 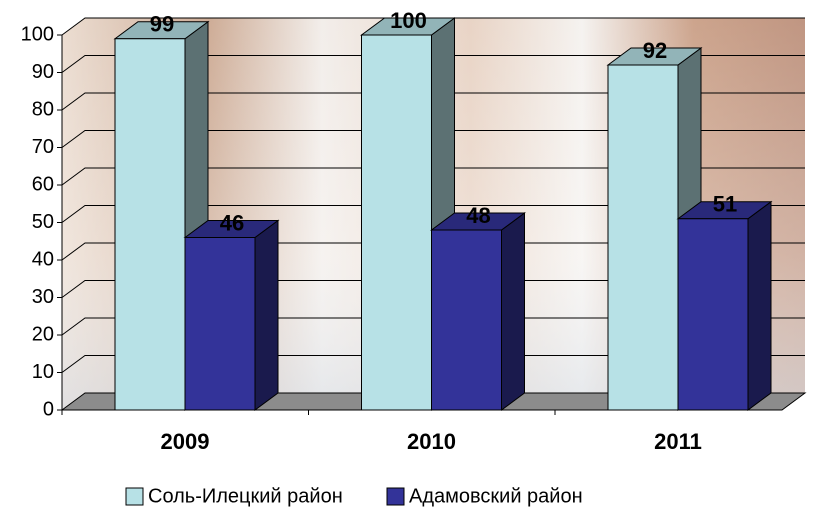 What do you see at coordinates (478, 215) in the screenshot?
I see `value-label: 48` at bounding box center [478, 215].